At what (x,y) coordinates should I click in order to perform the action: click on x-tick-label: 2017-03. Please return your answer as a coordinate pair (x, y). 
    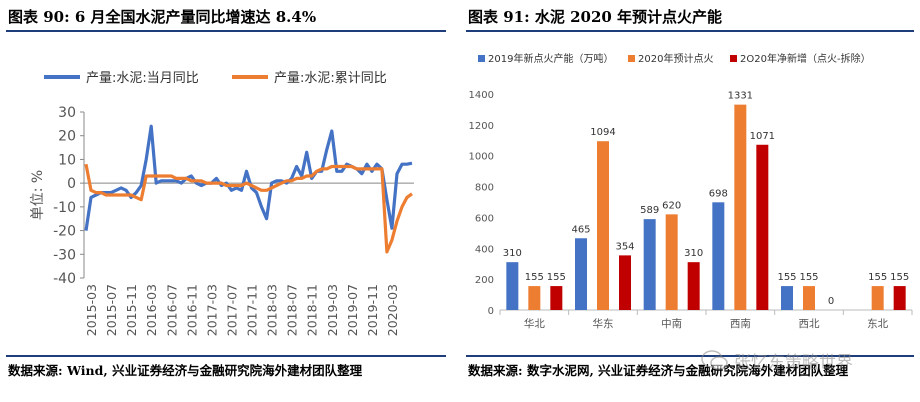
    Looking at the image, I should click on (211, 310).